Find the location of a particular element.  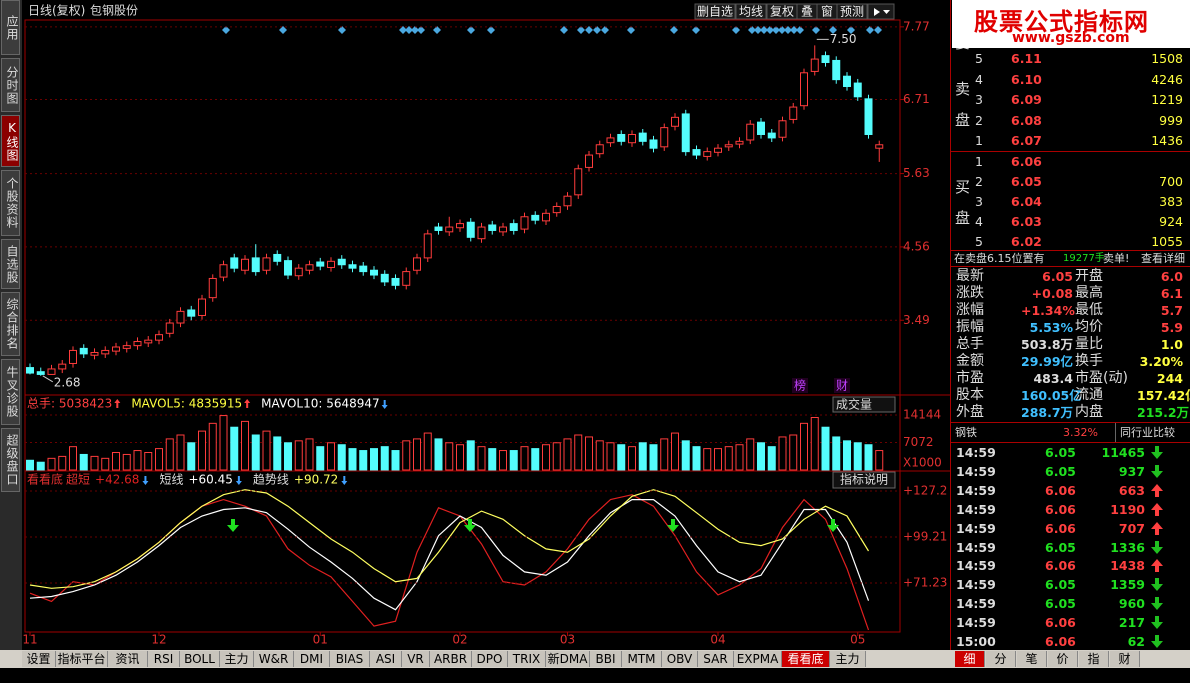

bottom-tab: EXPMA is located at coordinates (758, 659).